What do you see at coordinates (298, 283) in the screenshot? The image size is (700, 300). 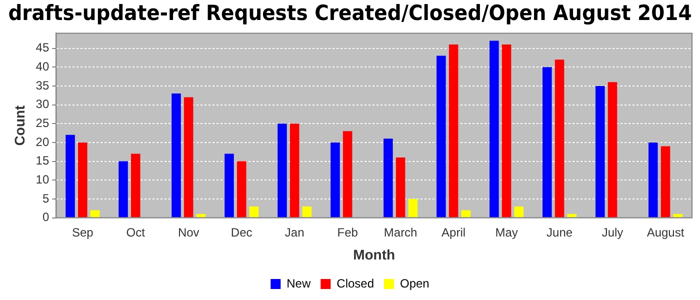 I see `legend-label: New` at bounding box center [298, 283].